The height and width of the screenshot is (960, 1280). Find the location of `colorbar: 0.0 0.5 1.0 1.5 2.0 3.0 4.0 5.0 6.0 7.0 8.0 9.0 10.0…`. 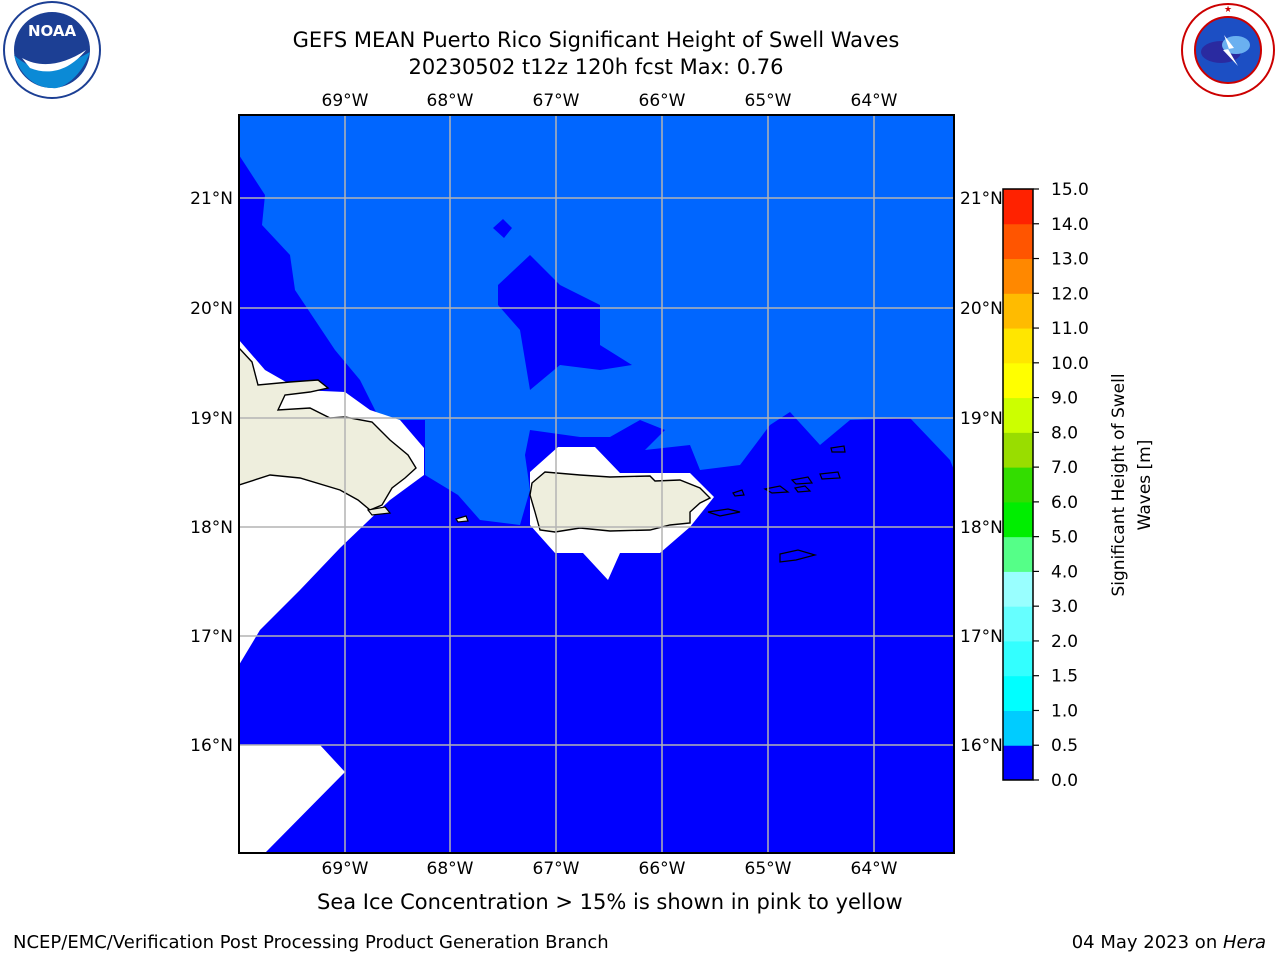

colorbar: 0.0 0.5 1.0 1.5 2.0 3.0 4.0 5.0 6.0 7.0 8.0 9.0 10.0… is located at coordinates (1045, 485).